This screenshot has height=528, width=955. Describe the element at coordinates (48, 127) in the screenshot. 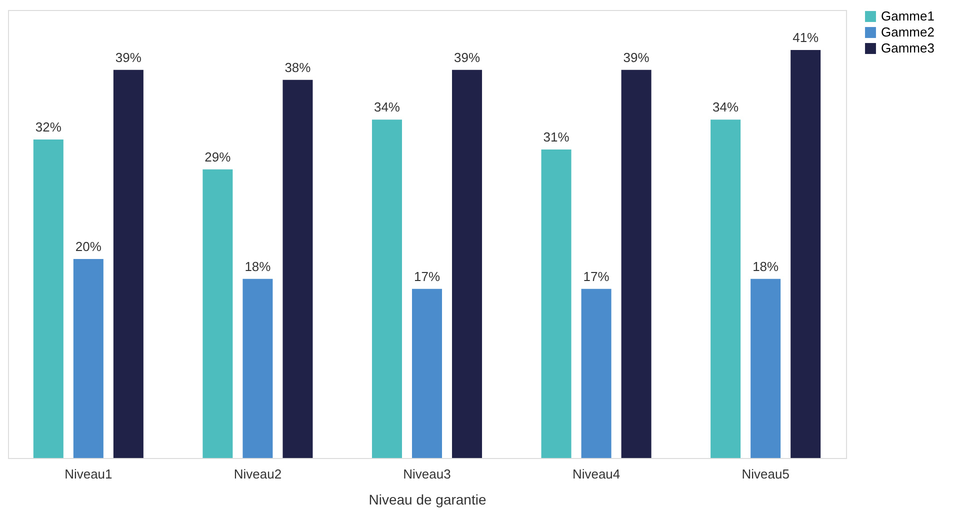

I see `data-label: 32%` at that location.